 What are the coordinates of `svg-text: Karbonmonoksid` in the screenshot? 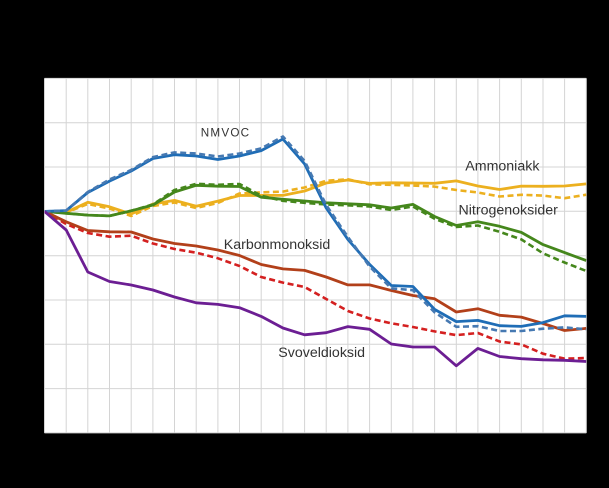 It's located at (277, 245).